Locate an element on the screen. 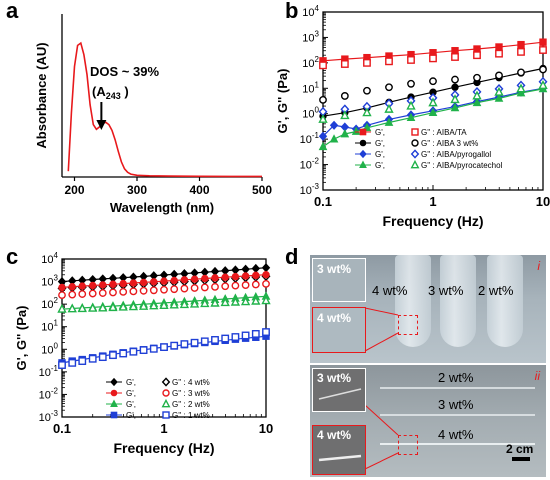 This screenshot has height=480, width=550. tube-2wt is located at coordinates (505, 301).